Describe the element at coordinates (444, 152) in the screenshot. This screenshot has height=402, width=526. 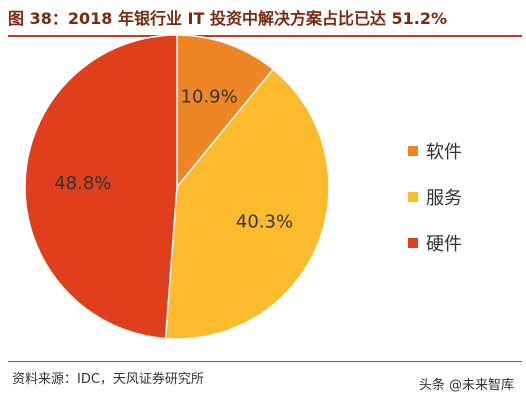
I see `legend-label-software: 软件` at that location.